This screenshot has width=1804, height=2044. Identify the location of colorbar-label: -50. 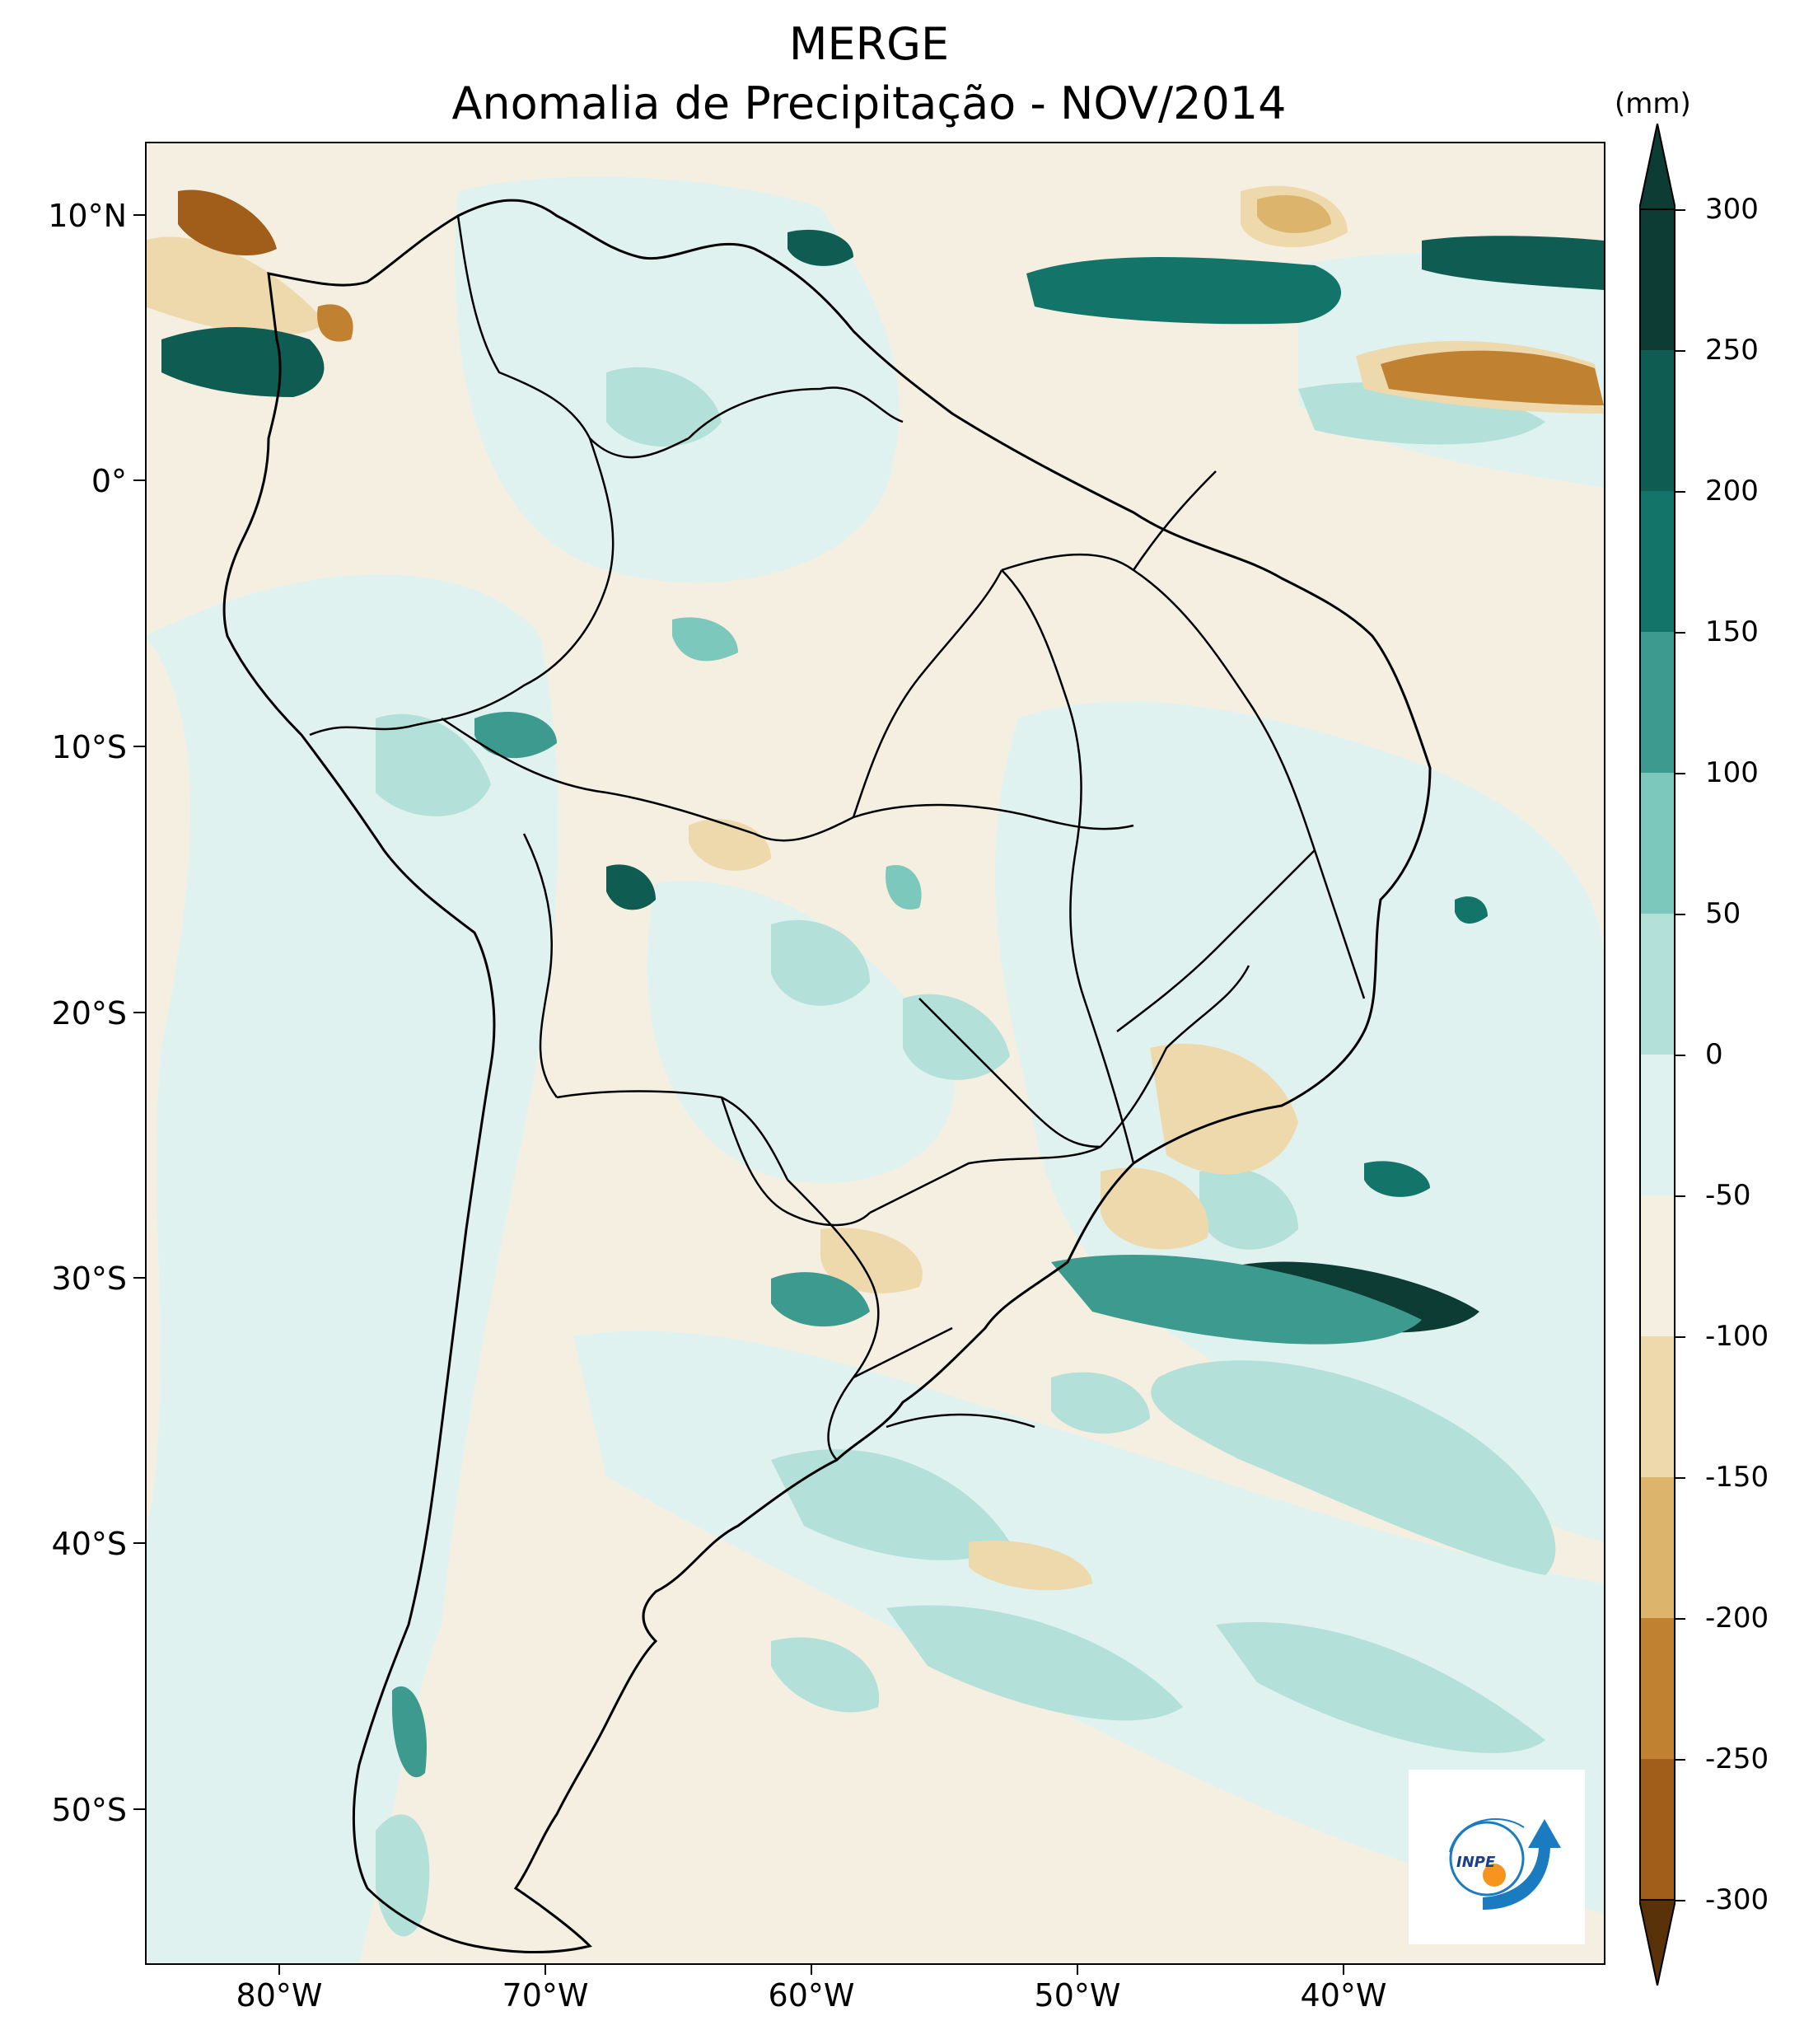
(1728, 1195).